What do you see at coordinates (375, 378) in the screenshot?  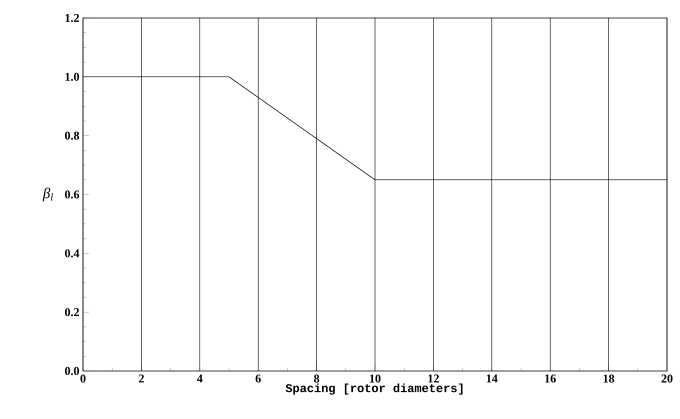 I see `x-tick-label: 10` at bounding box center [375, 378].